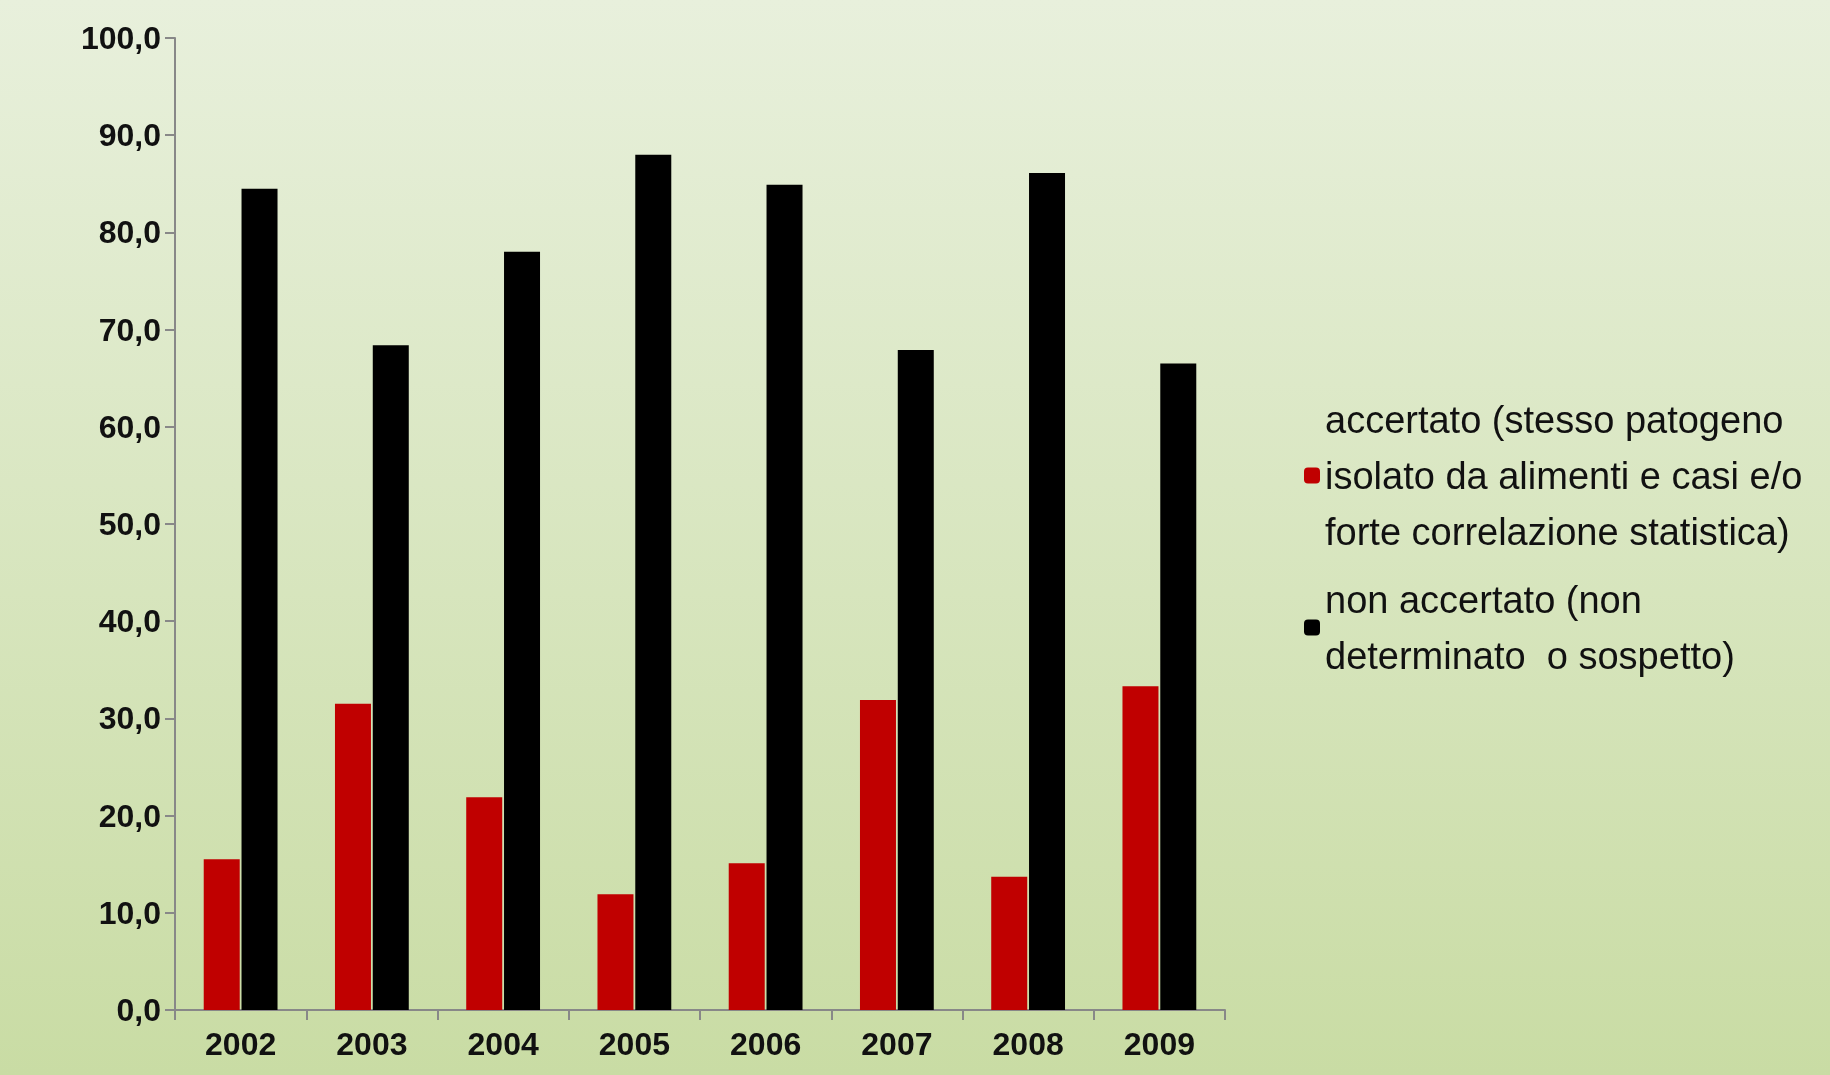 Image resolution: width=1830 pixels, height=1075 pixels. Describe the element at coordinates (129, 912) in the screenshot. I see `y-tick-label: 10,0` at that location.